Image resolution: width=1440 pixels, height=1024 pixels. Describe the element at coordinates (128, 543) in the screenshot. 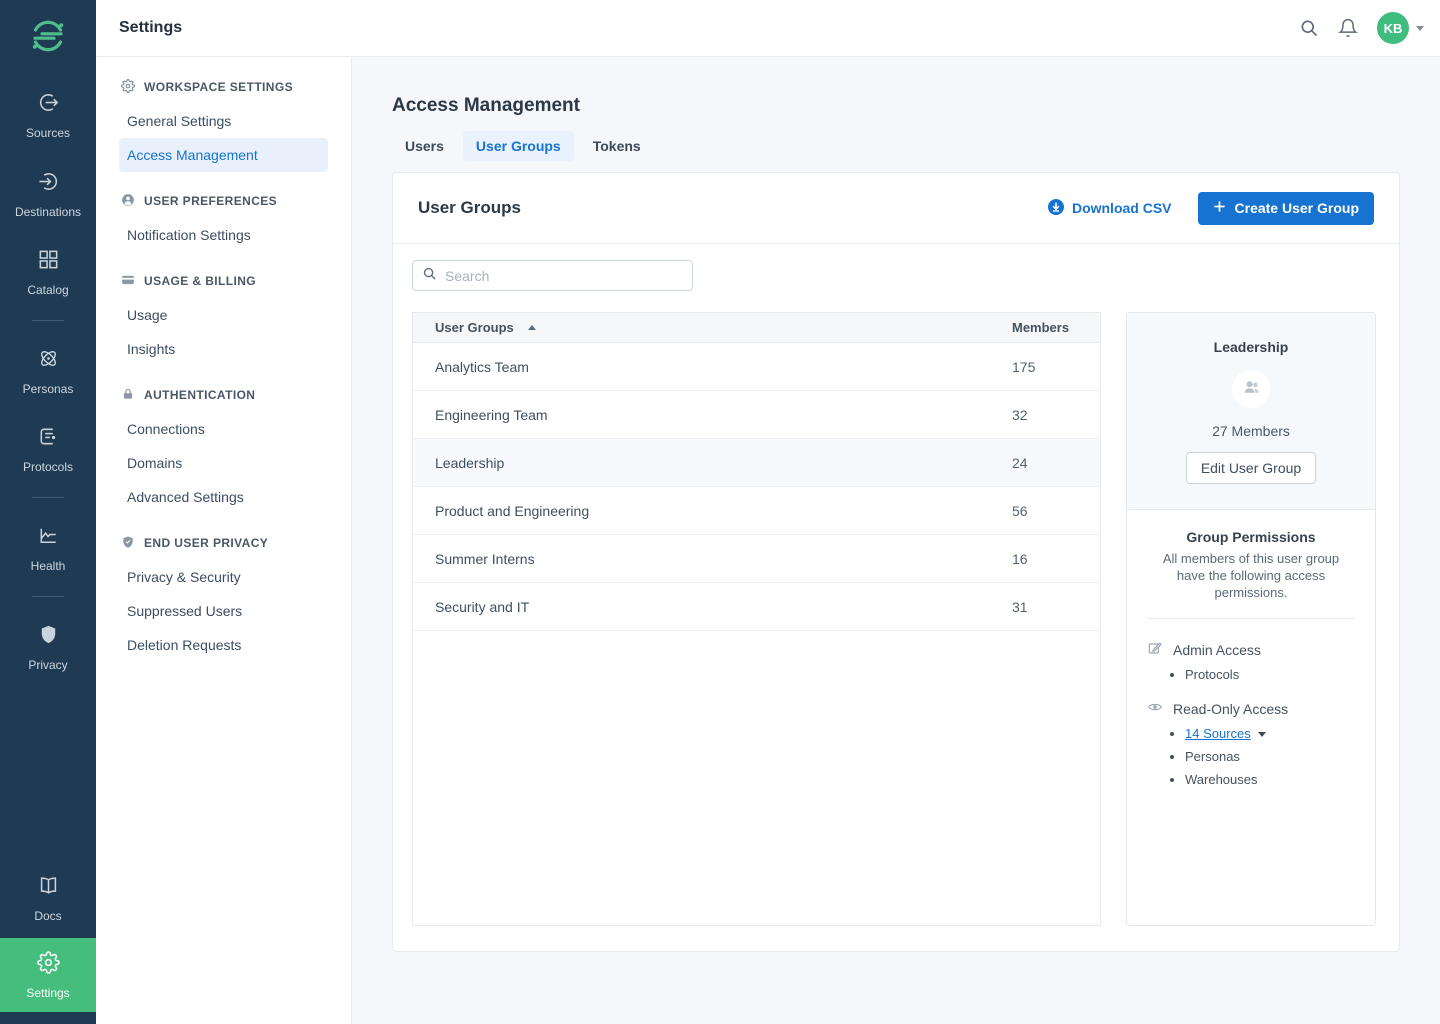

I see `shield-icon` at that location.